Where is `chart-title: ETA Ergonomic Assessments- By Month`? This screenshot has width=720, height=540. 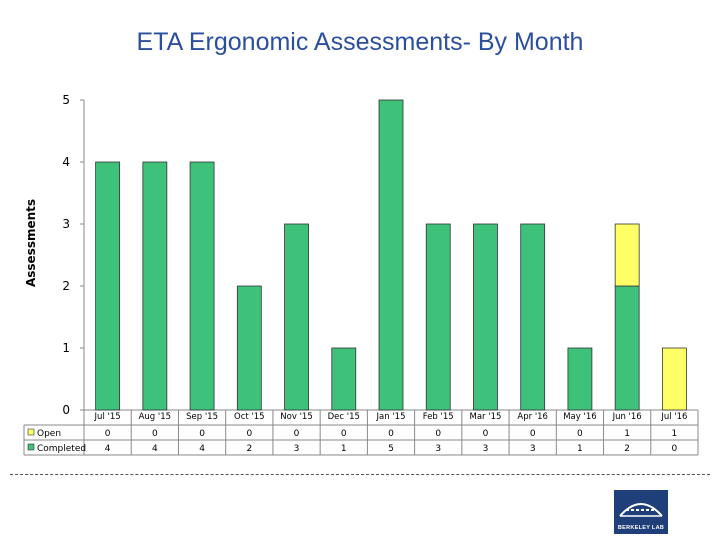 chart-title: ETA Ergonomic Assessments- By Month is located at coordinates (360, 42).